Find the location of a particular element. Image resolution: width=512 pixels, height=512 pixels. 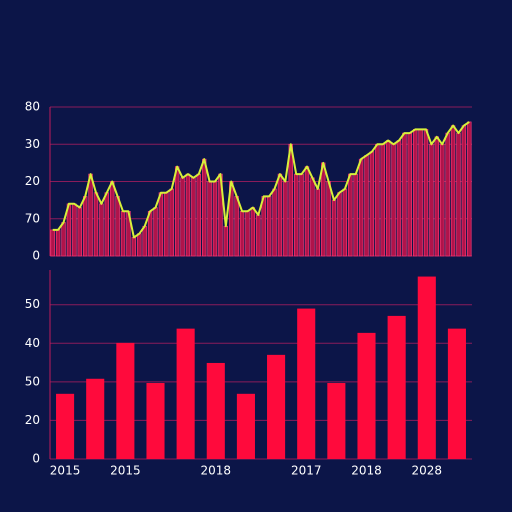

y-tick-label: 80 is located at coordinates (32, 107).